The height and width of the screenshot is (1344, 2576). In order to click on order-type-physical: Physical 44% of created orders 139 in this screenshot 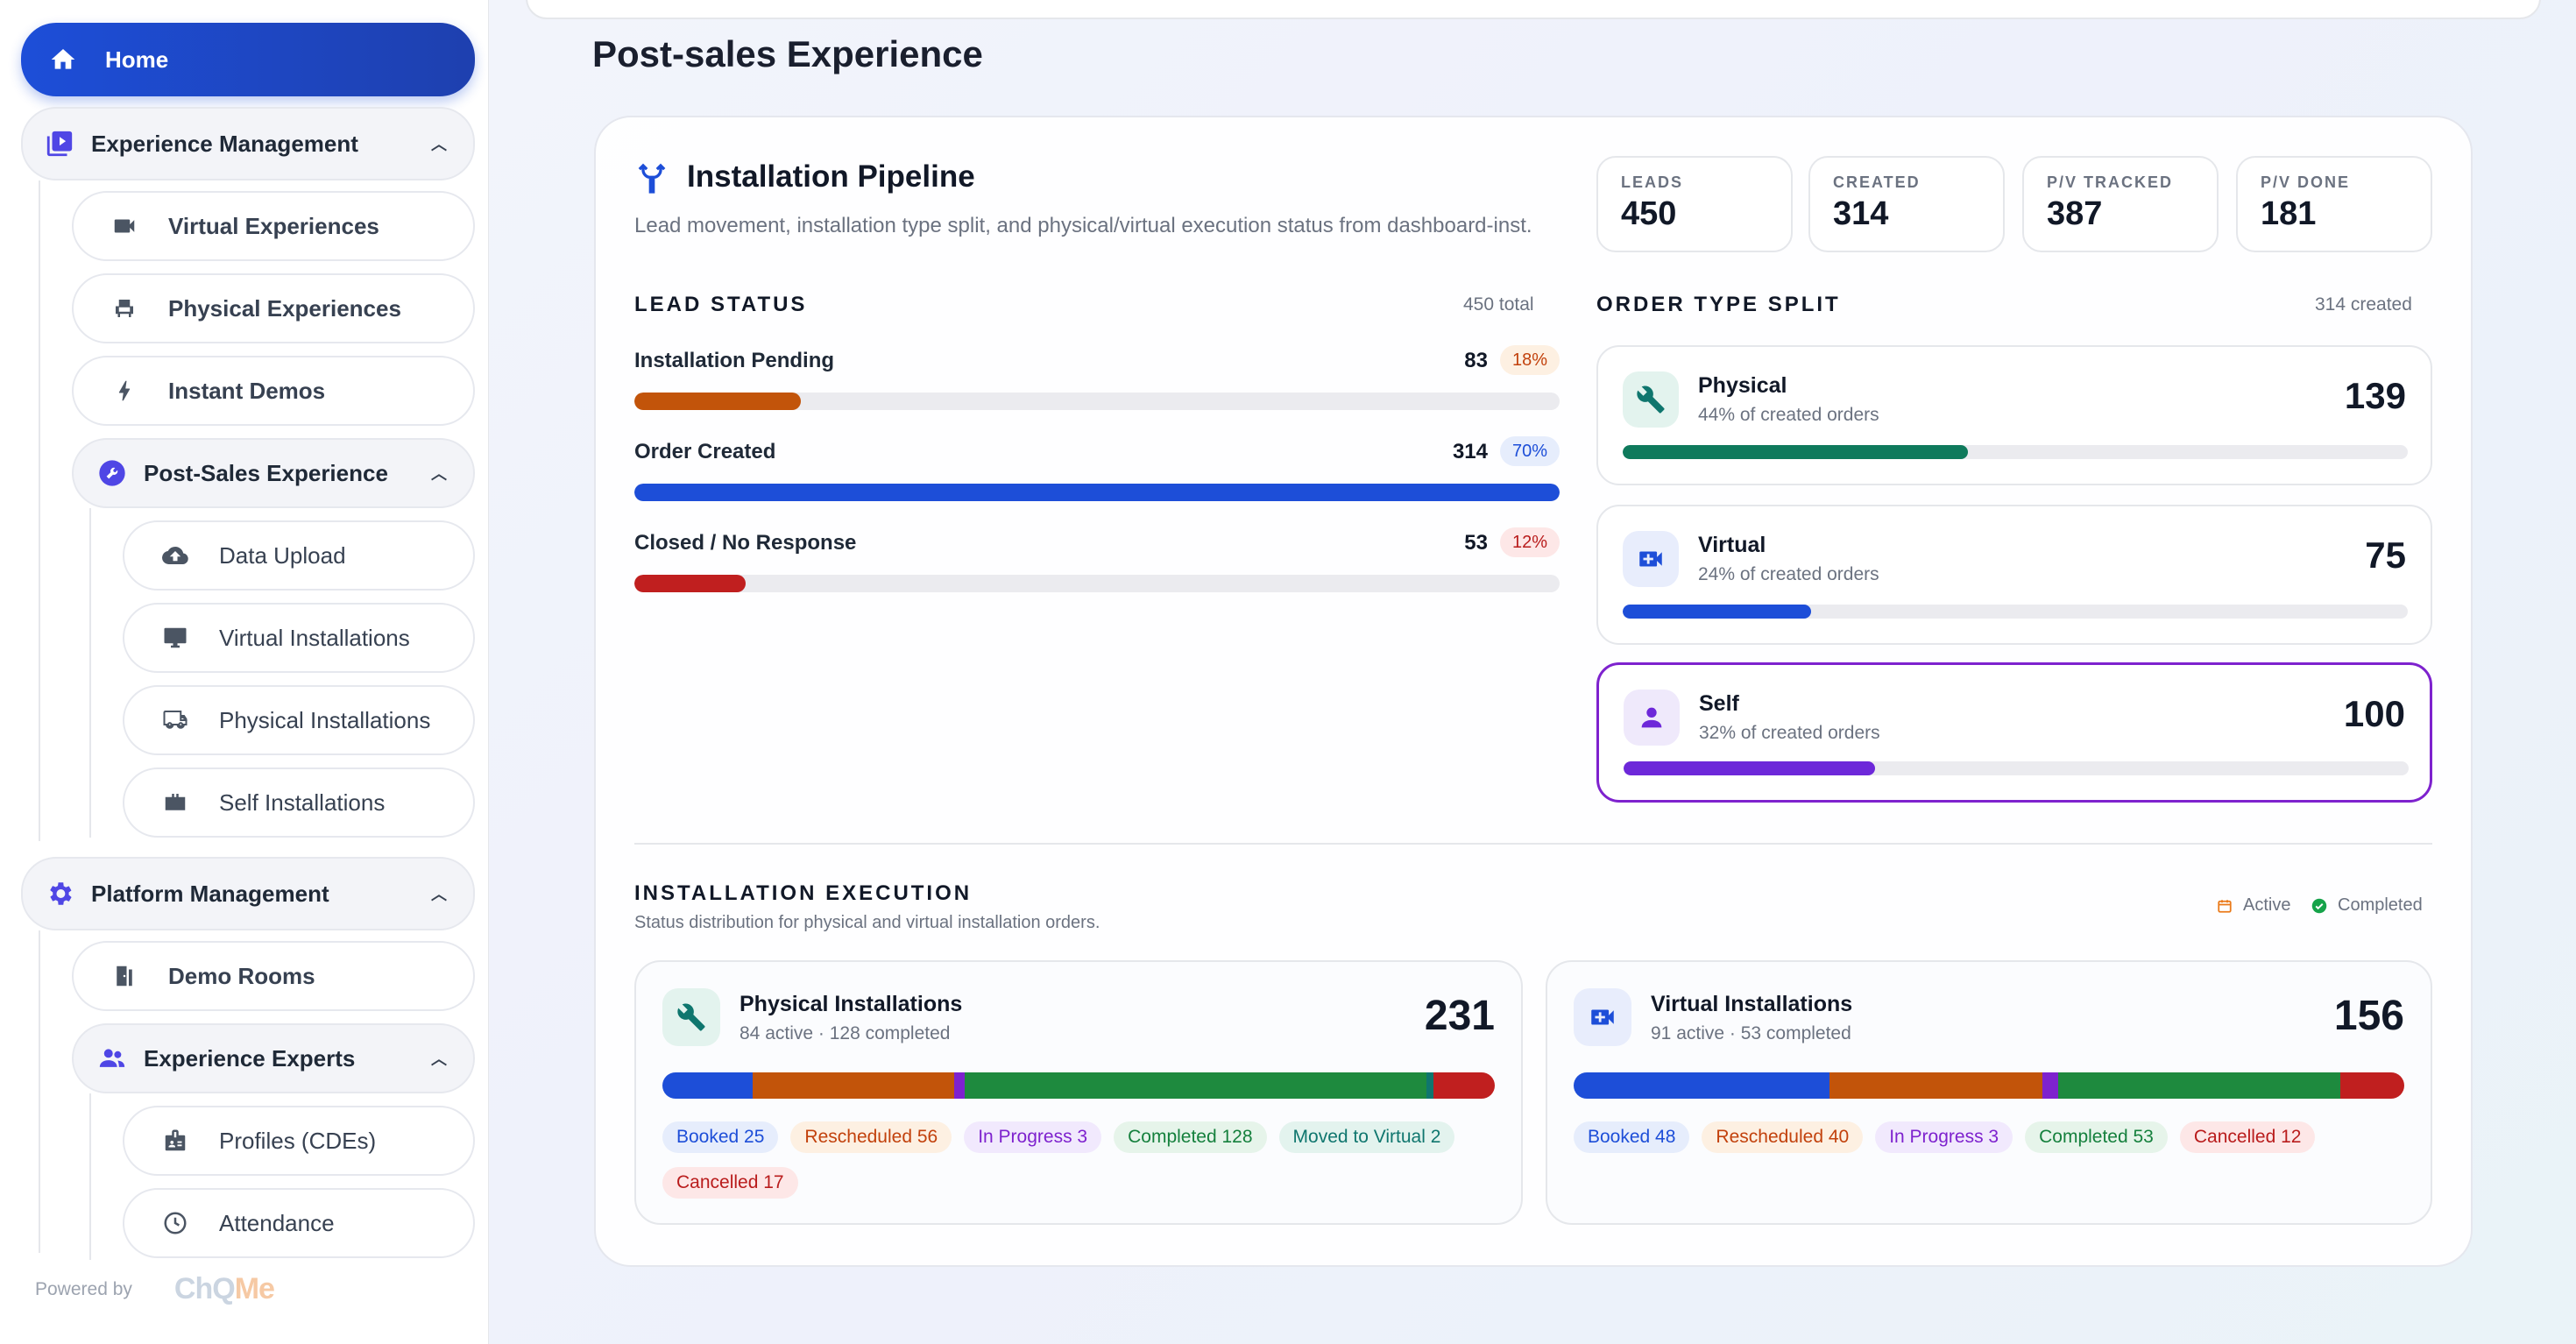, I will do `click(2014, 415)`.